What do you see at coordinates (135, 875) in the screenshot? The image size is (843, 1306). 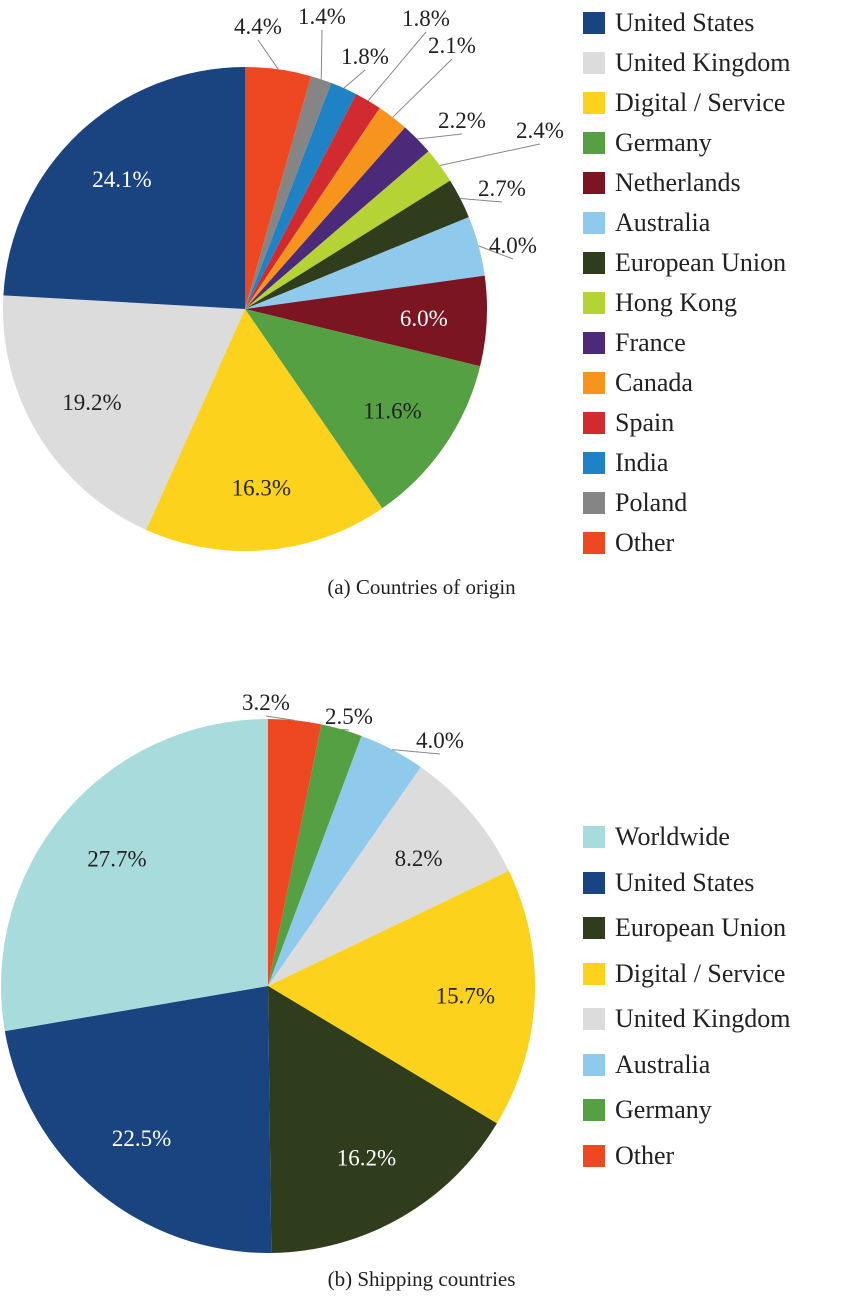 I see `pie-slice-worldwide` at bounding box center [135, 875].